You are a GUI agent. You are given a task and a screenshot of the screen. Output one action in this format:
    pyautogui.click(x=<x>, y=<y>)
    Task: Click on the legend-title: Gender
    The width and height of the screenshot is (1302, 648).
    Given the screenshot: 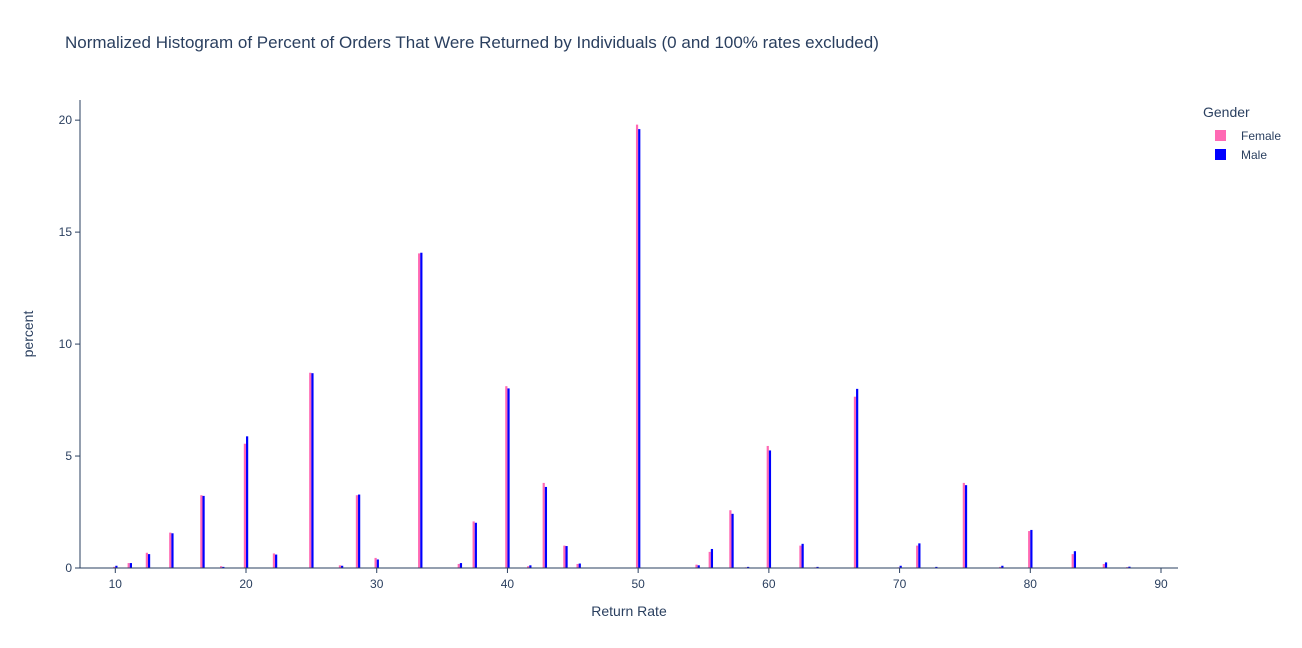 What is the action you would take?
    pyautogui.click(x=1226, y=112)
    